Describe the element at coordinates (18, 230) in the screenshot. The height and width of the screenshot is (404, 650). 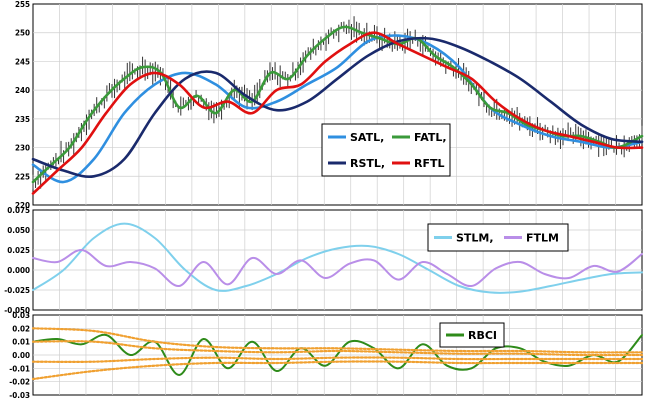
I see `y-tick-label: 0.050` at that location.